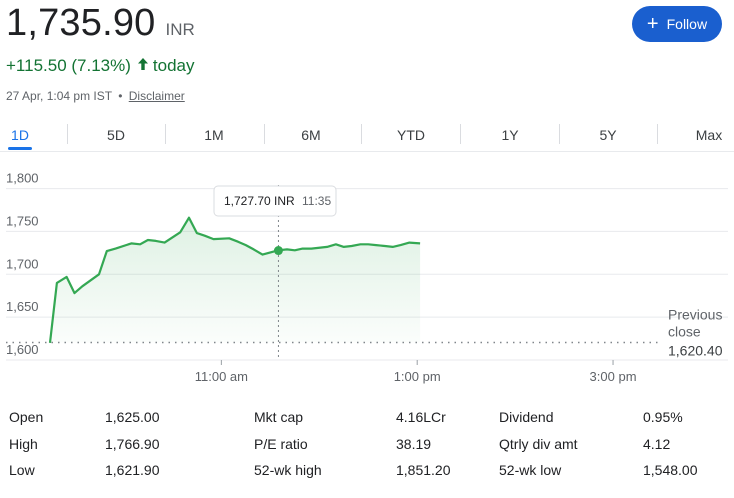  Describe the element at coordinates (132, 417) in the screenshot. I see `stat-value: 1,625.00` at that location.